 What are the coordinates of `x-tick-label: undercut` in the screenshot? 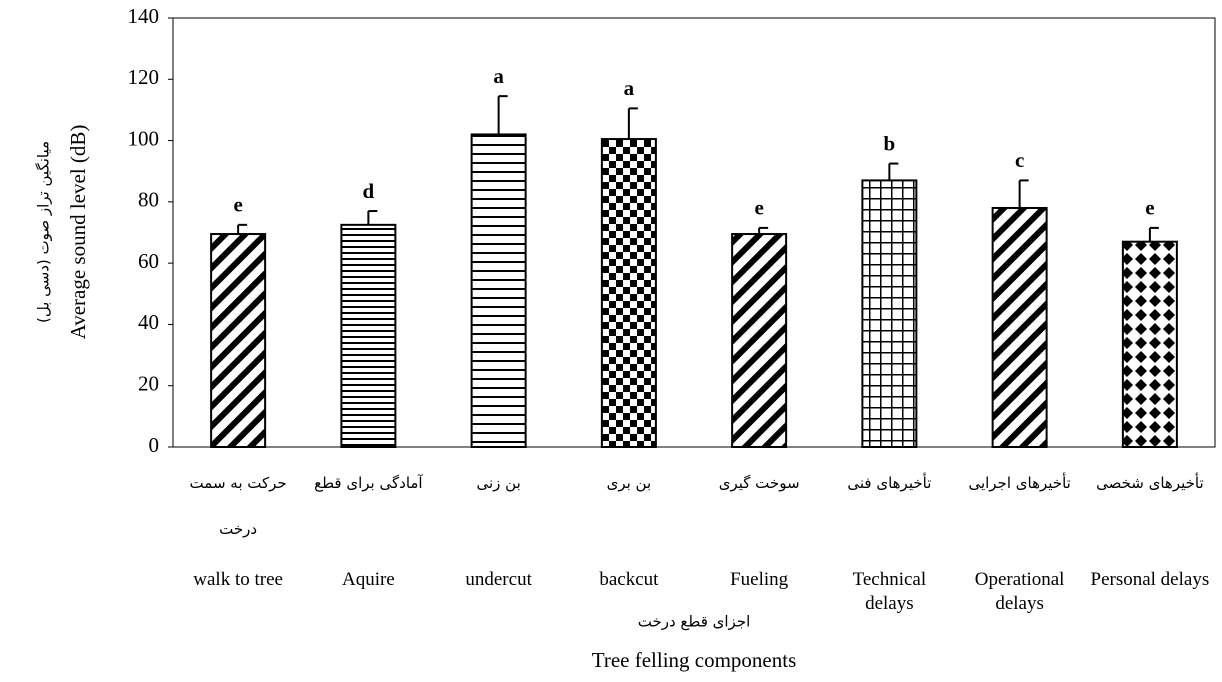 It's located at (498, 579).